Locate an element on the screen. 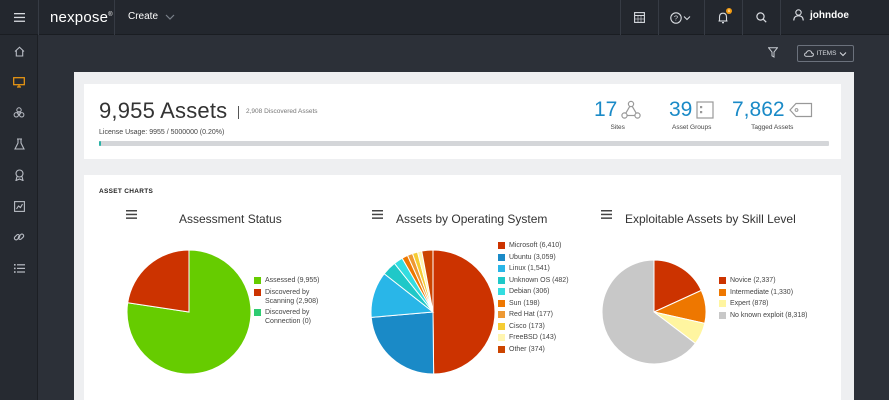 Image resolution: width=889 pixels, height=400 pixels. tagged-assets-count: 7,862 is located at coordinates (758, 109).